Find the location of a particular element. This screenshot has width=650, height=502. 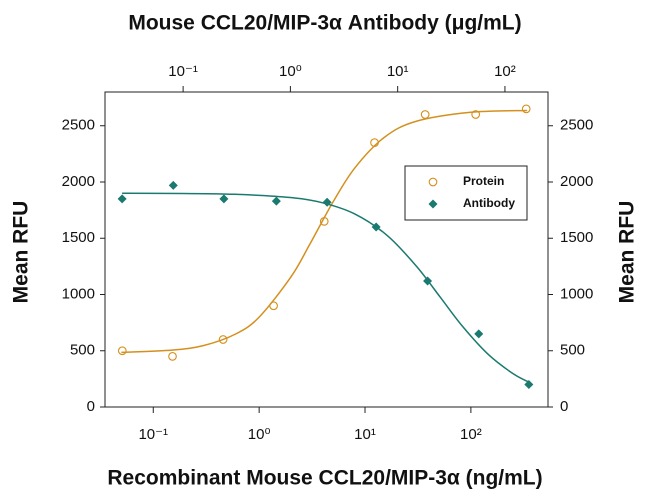

y2-tick-label: 2500 is located at coordinates (576, 125).